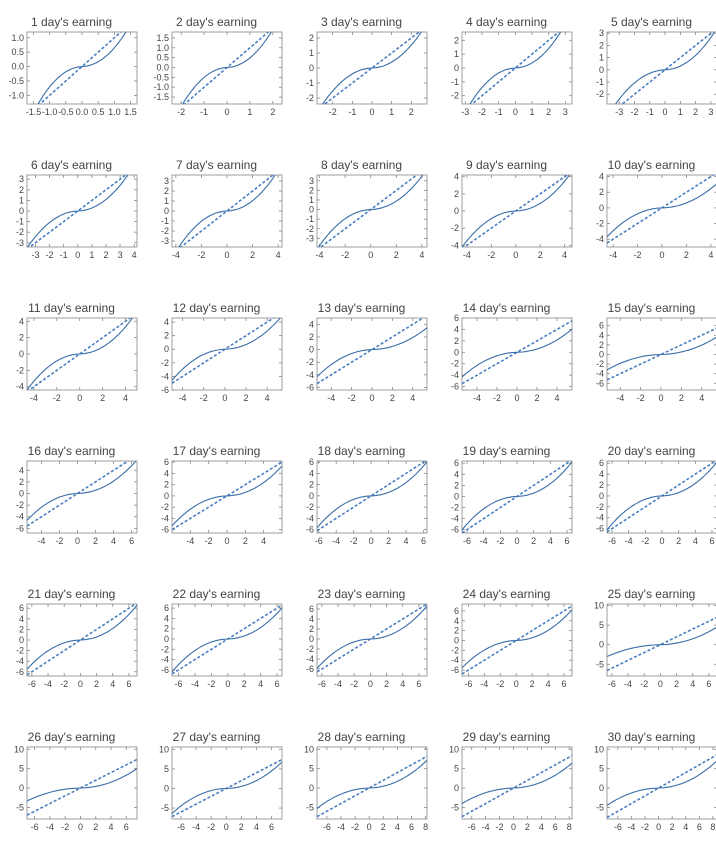 Image resolution: width=716 pixels, height=857 pixels. I want to click on x-tick-label: -3, so click(35, 255).